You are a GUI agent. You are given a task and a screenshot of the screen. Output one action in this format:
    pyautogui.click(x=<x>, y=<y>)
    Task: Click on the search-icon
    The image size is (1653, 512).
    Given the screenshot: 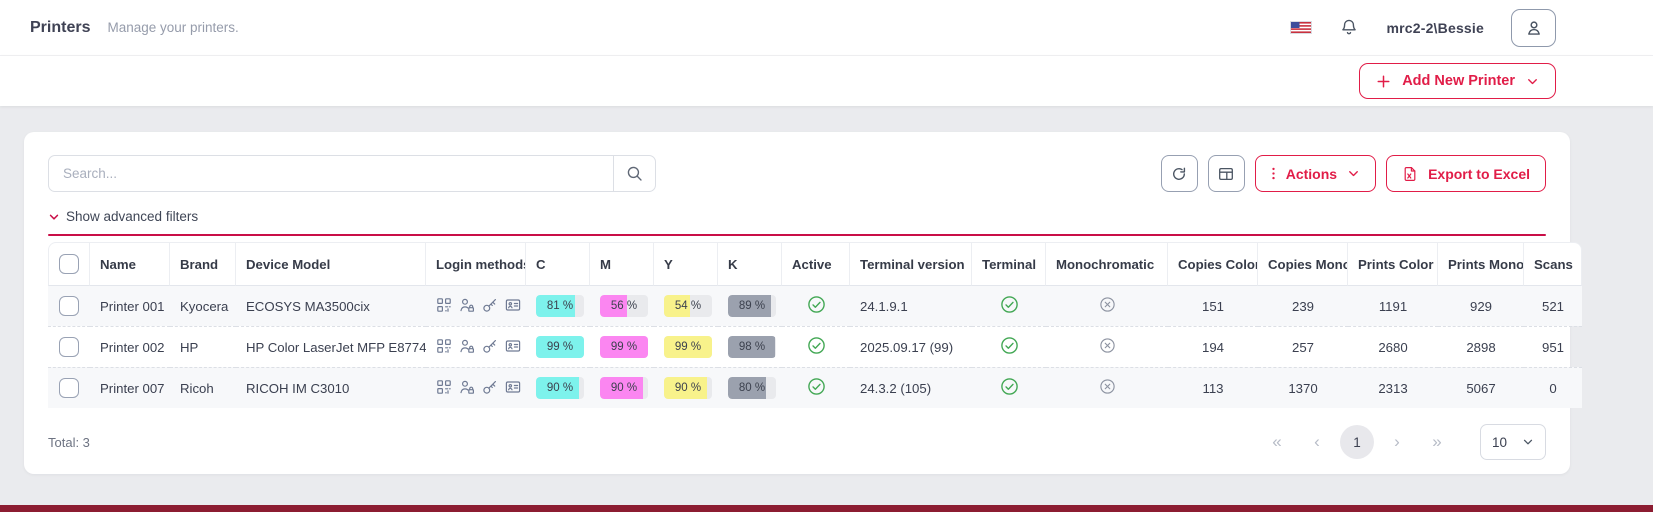 What is the action you would take?
    pyautogui.click(x=634, y=173)
    